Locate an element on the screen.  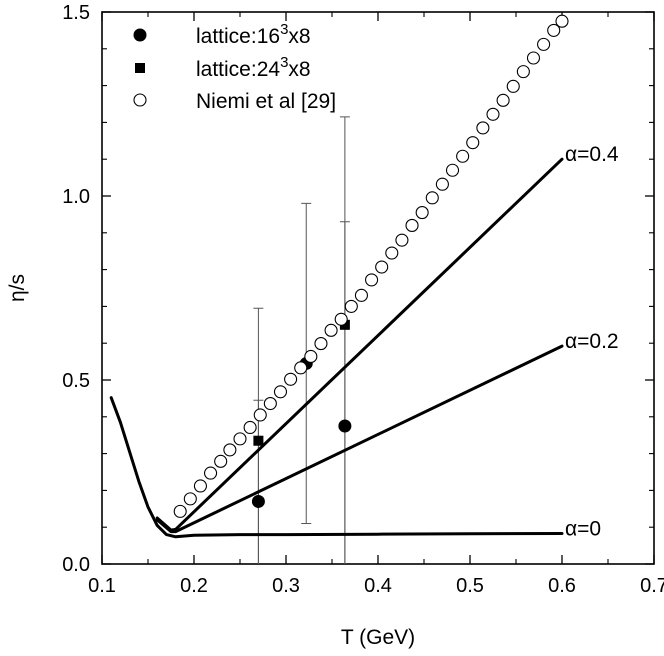
curve-label: α=0.2 is located at coordinates (592, 341).